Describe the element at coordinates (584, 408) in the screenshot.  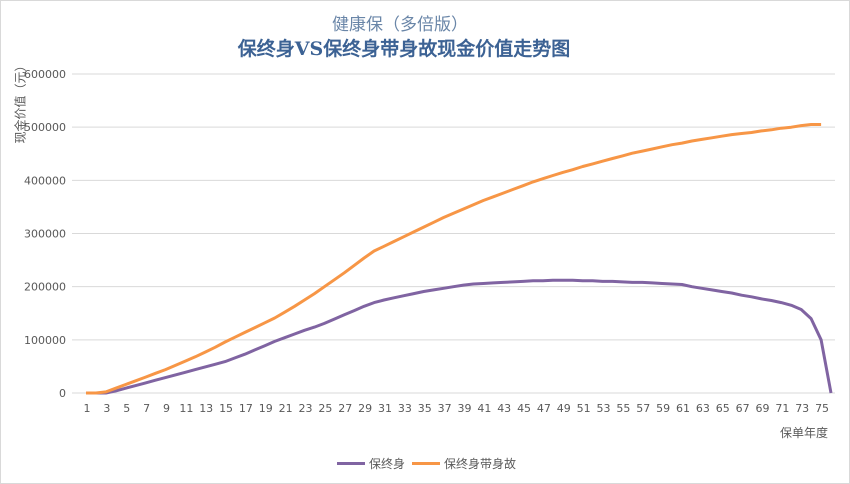
I see `x-tick-label: 51` at that location.